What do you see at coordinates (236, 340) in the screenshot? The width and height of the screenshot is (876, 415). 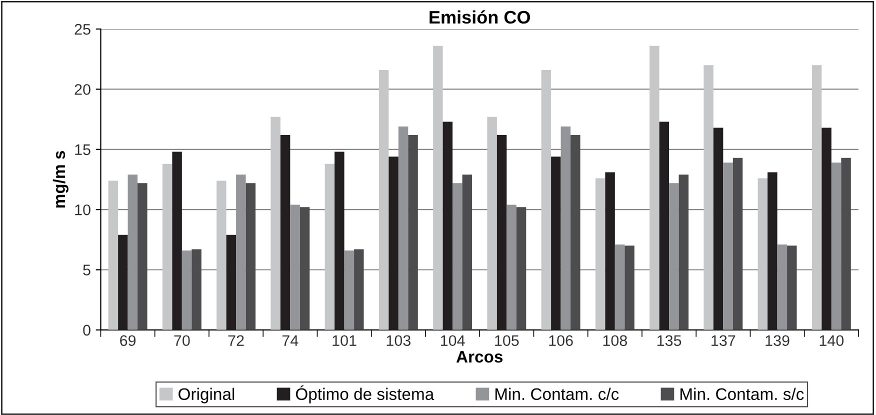 I see `x-tick-label: 72` at bounding box center [236, 340].